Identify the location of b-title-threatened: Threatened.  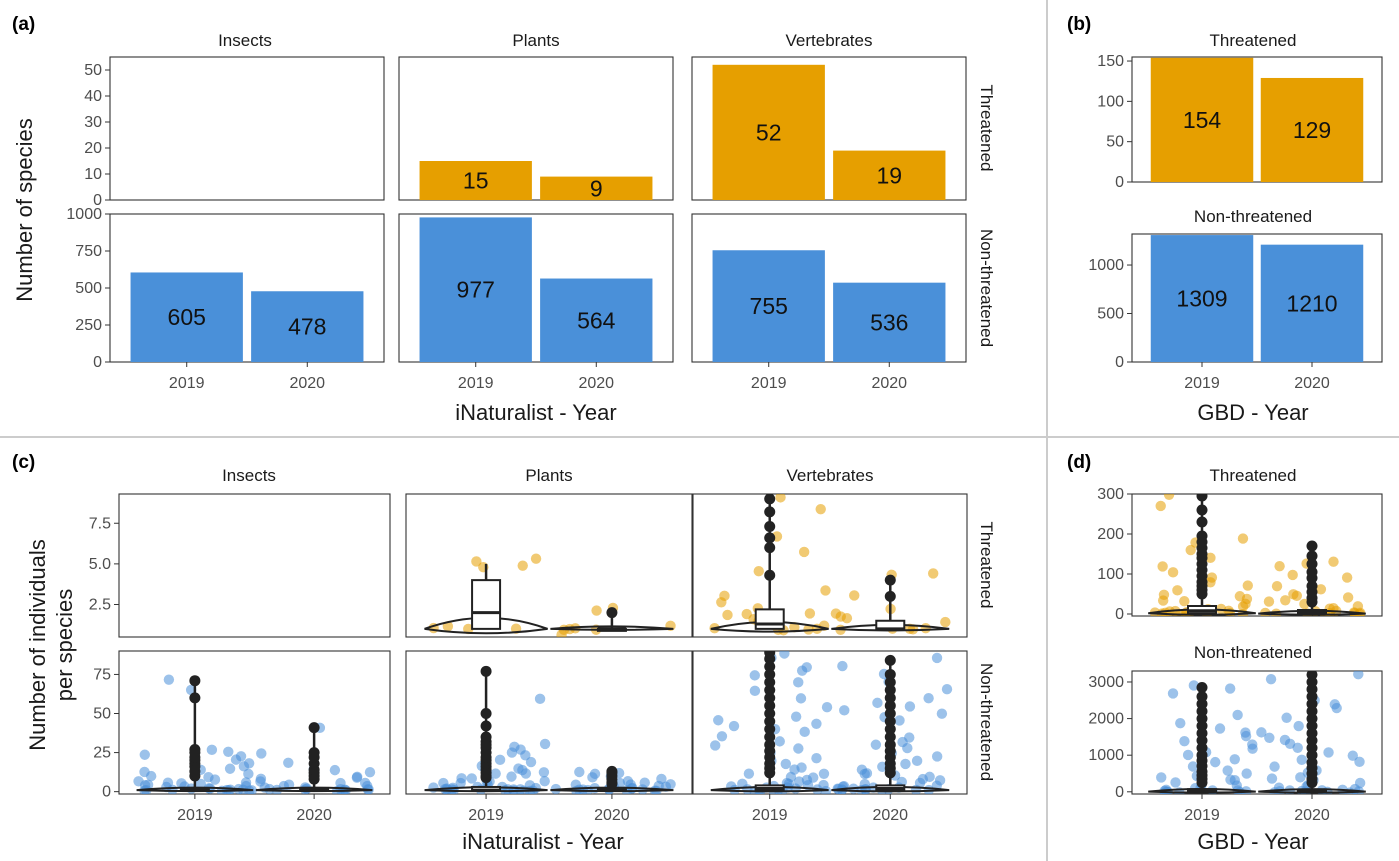
(1253, 40).